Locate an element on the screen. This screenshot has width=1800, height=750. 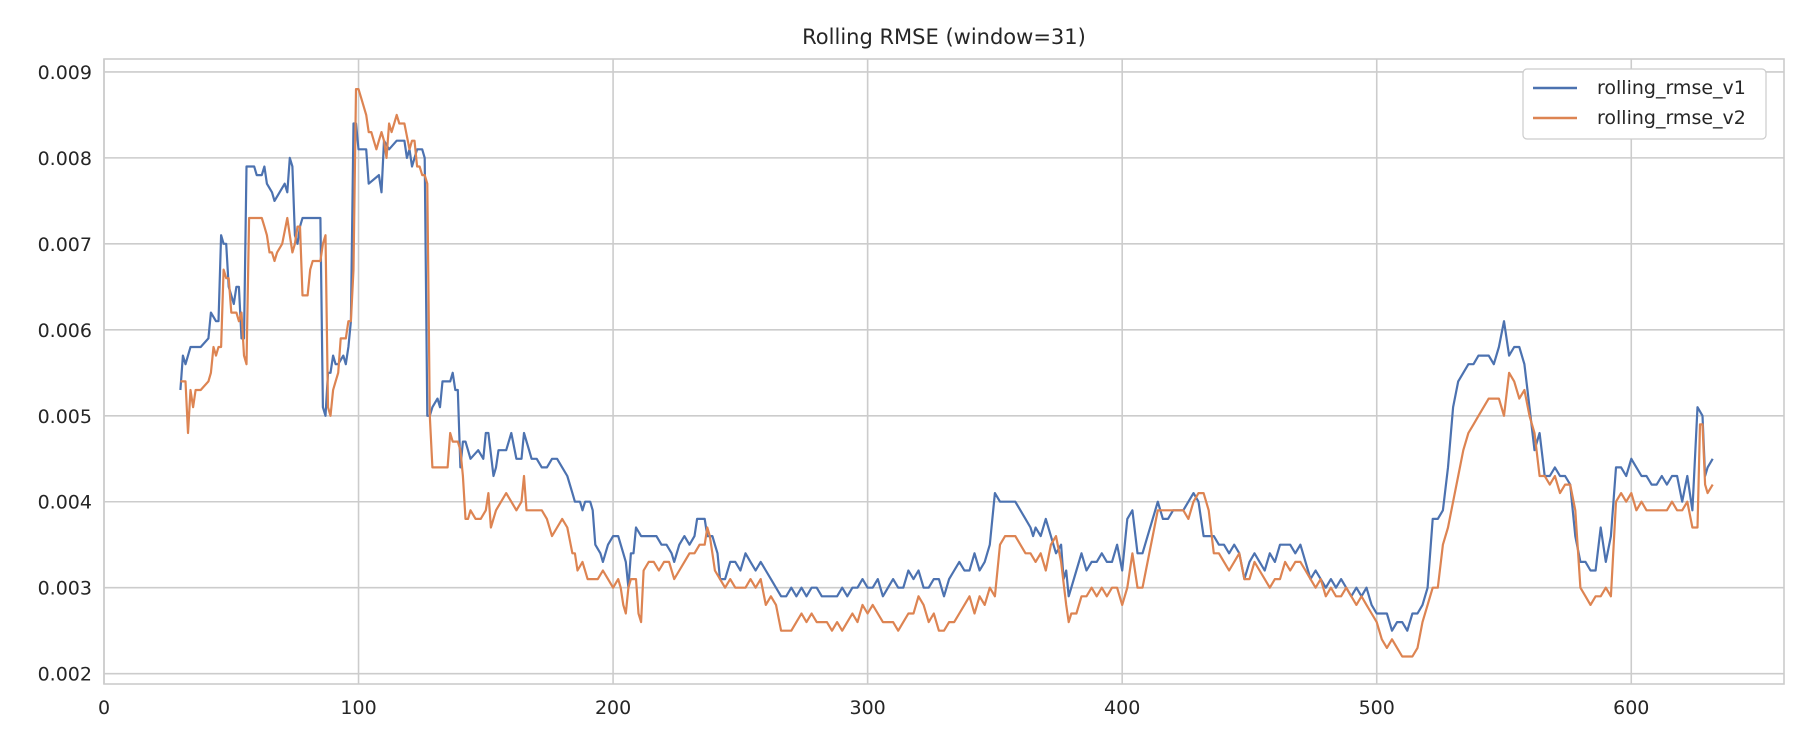
chart-title: Rolling RMSE (window=31) is located at coordinates (944, 37).